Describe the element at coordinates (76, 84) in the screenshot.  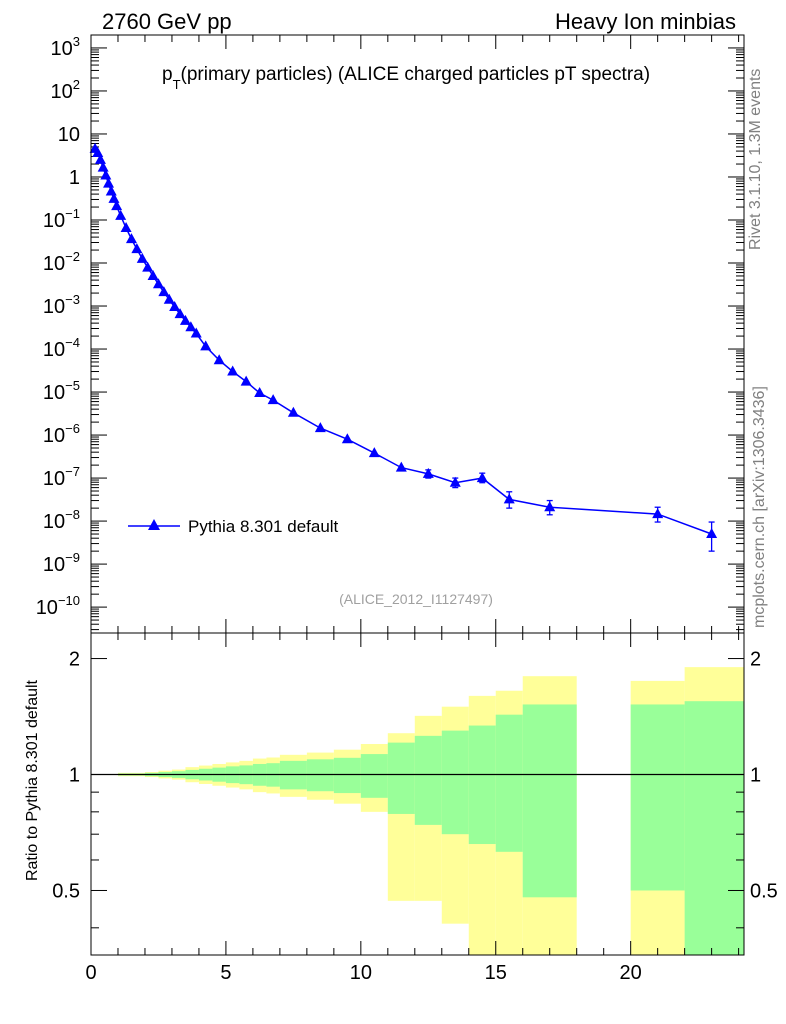
I see `y-tick-exponent: 2` at that location.